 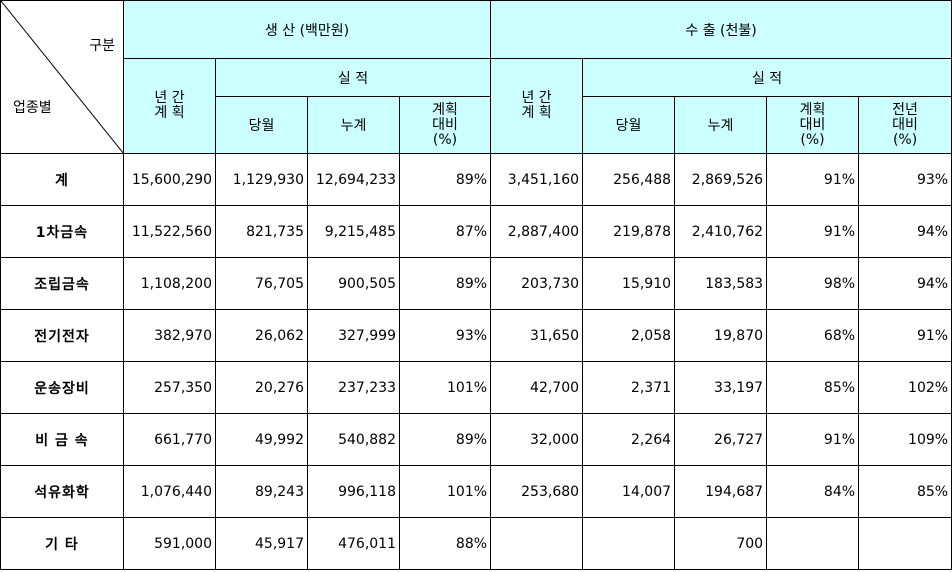 I want to click on export-cumulative-cell: 2,410,762, so click(x=721, y=231).